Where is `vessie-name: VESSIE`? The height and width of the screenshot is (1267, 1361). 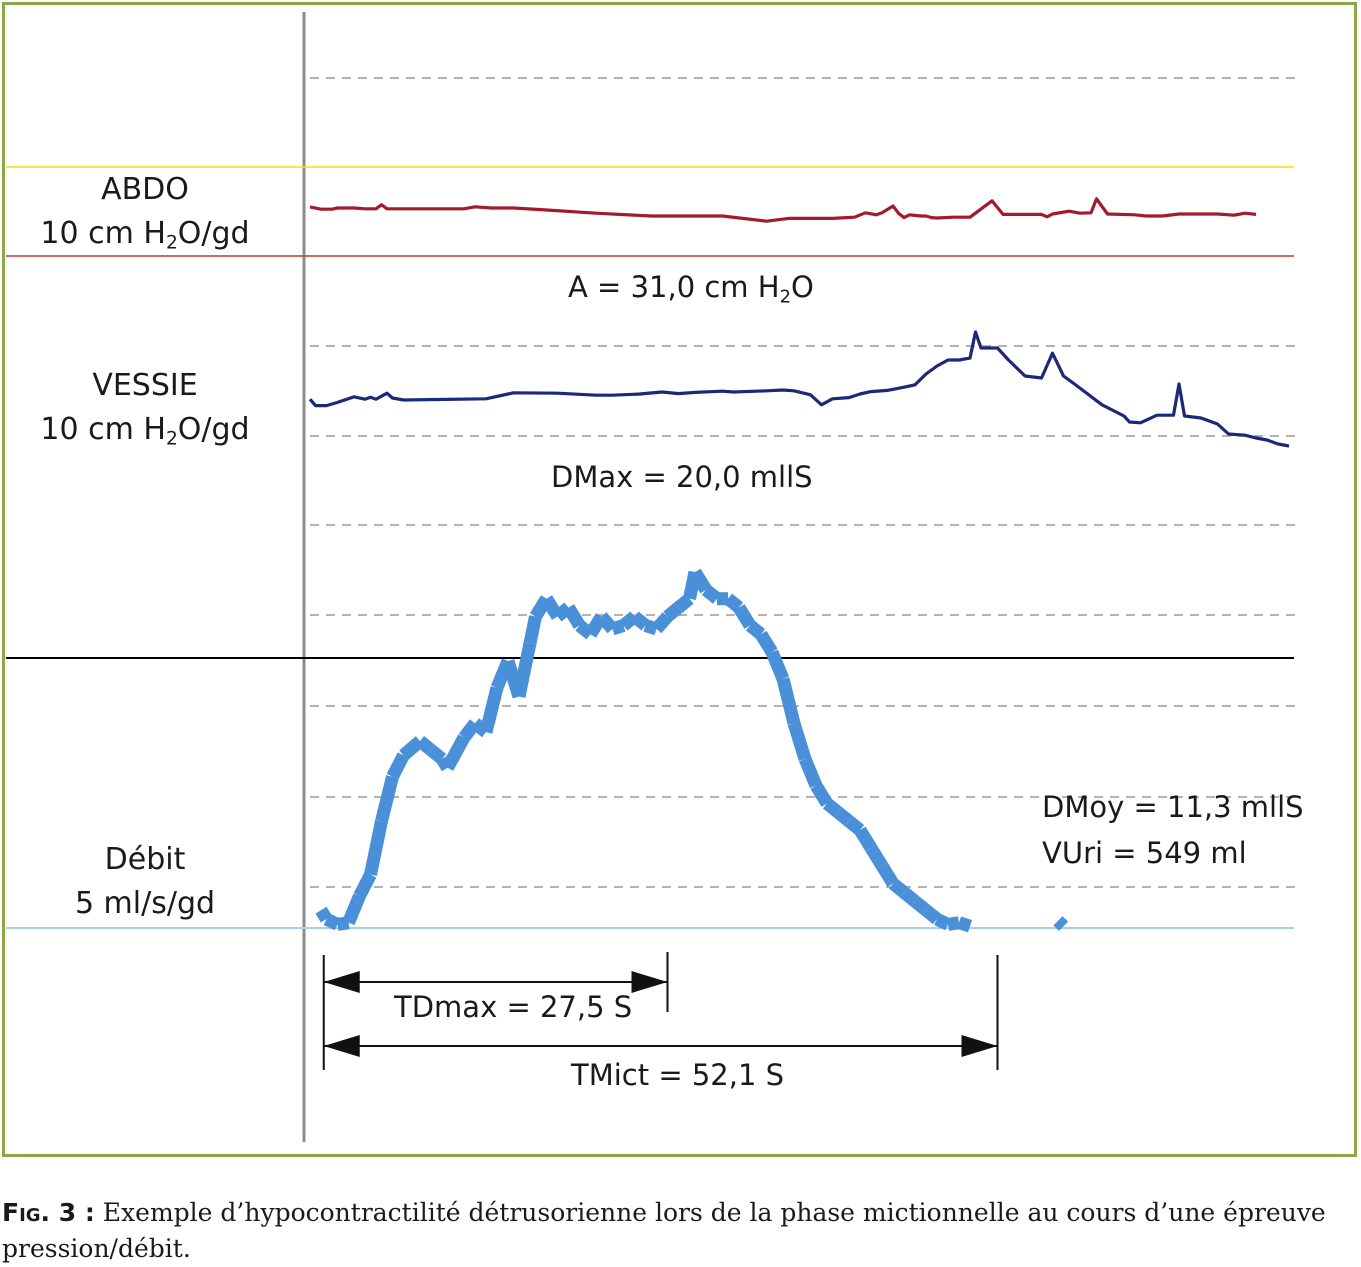
vessie-name: VESSIE is located at coordinates (145, 385).